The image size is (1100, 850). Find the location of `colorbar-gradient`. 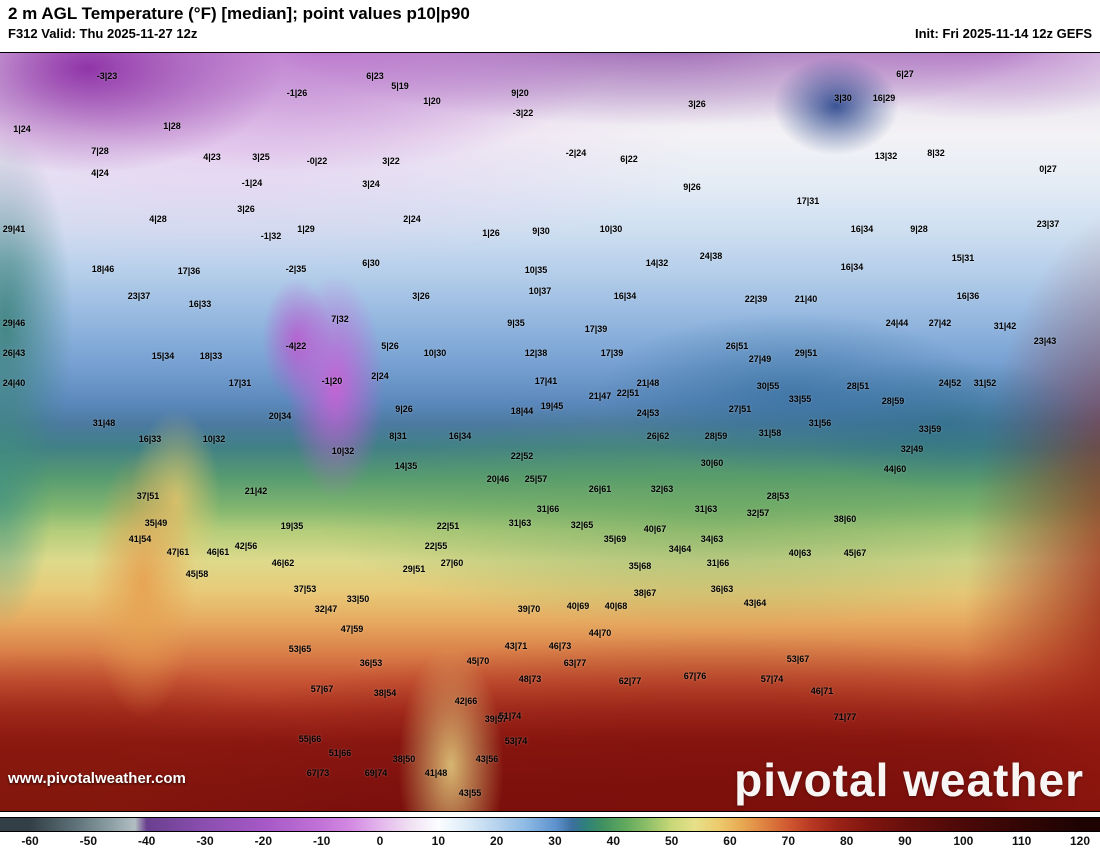

colorbar-gradient is located at coordinates (550, 824).